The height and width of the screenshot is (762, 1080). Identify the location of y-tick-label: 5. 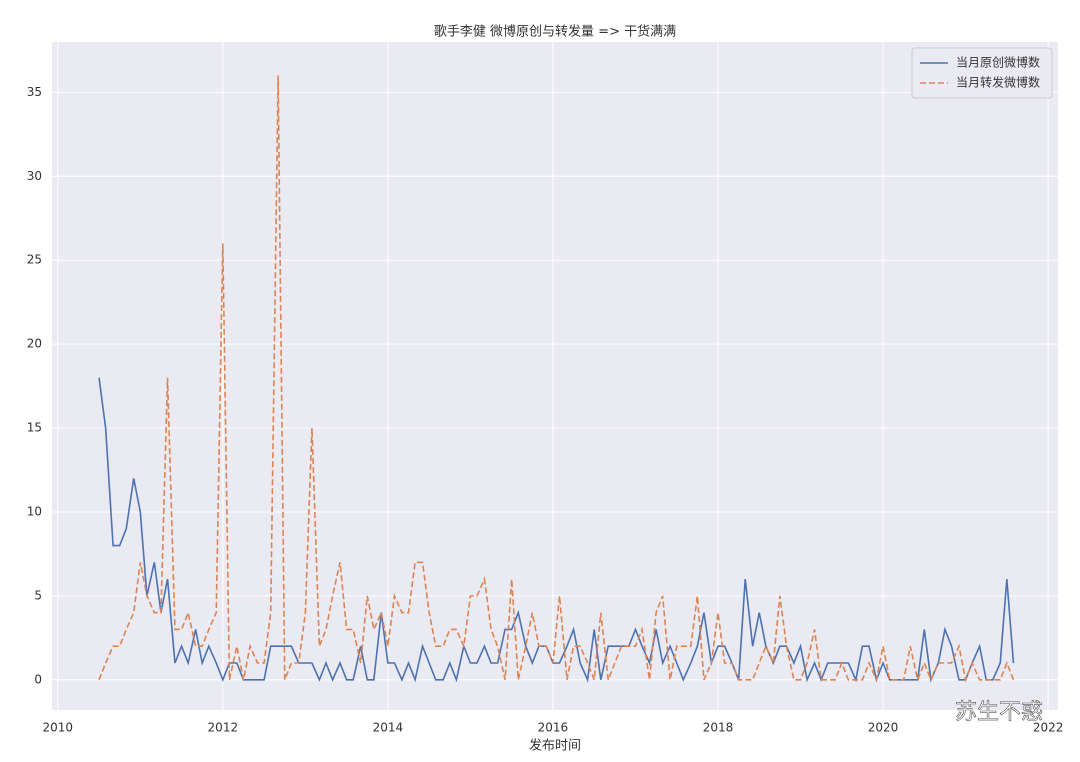
(38, 595).